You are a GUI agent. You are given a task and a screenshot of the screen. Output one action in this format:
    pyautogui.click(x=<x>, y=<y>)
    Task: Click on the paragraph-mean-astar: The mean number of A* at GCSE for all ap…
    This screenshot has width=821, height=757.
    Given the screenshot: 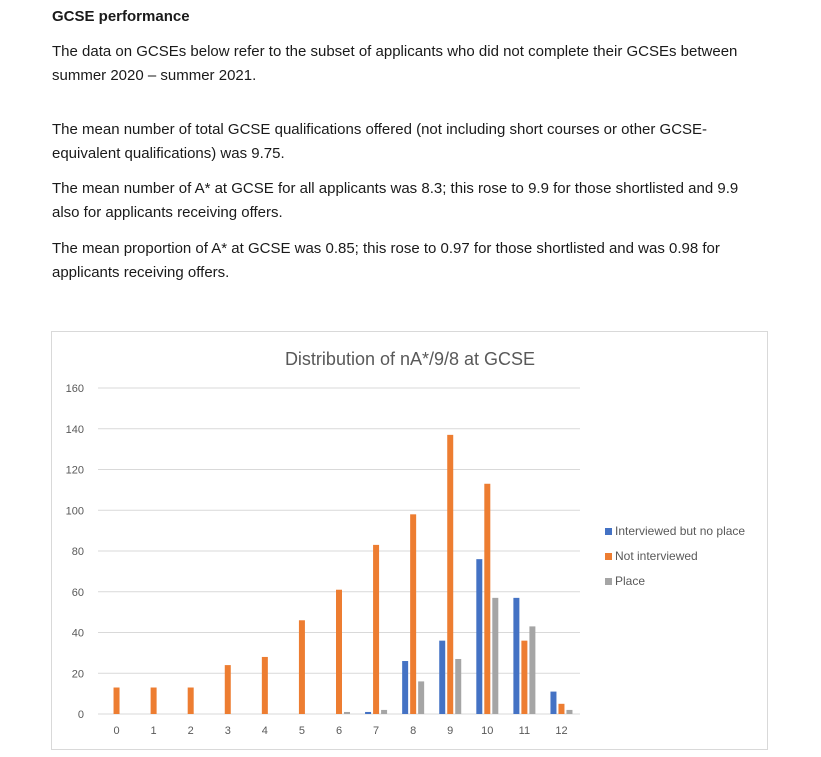 What is the action you would take?
    pyautogui.click(x=395, y=200)
    